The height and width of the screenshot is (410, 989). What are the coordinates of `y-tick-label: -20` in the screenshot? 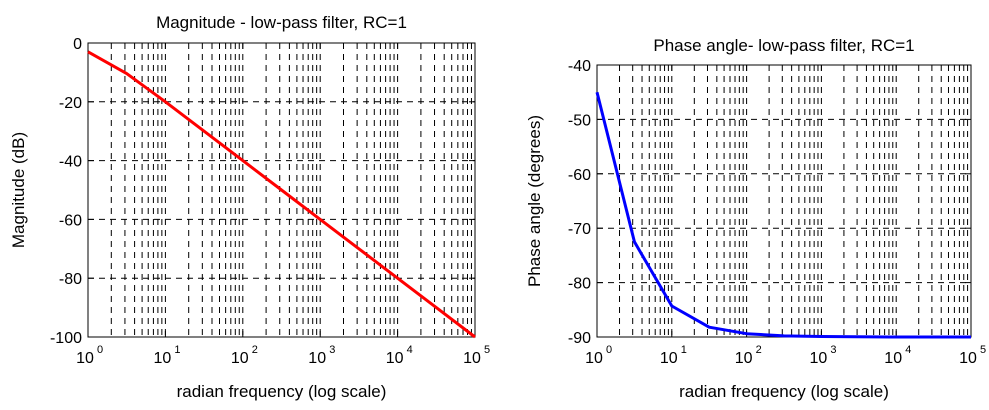 It's located at (70, 103).